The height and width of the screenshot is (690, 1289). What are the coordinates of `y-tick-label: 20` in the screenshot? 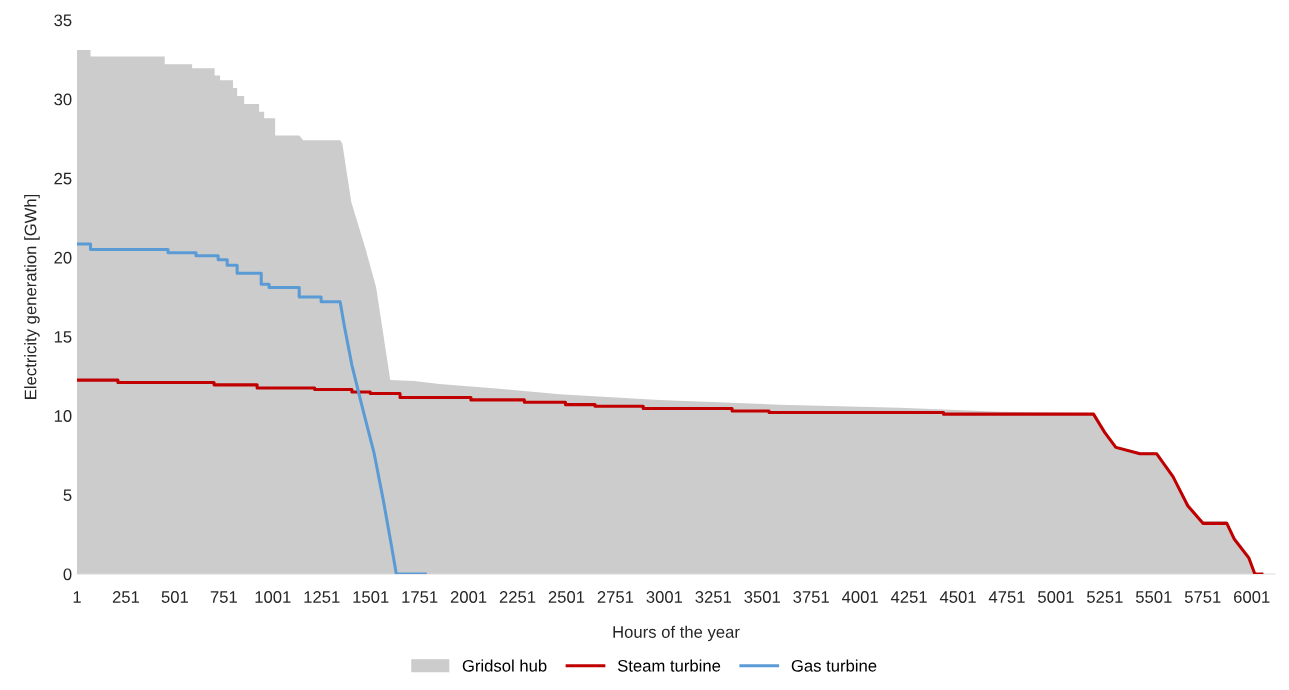 It's located at (63, 257).